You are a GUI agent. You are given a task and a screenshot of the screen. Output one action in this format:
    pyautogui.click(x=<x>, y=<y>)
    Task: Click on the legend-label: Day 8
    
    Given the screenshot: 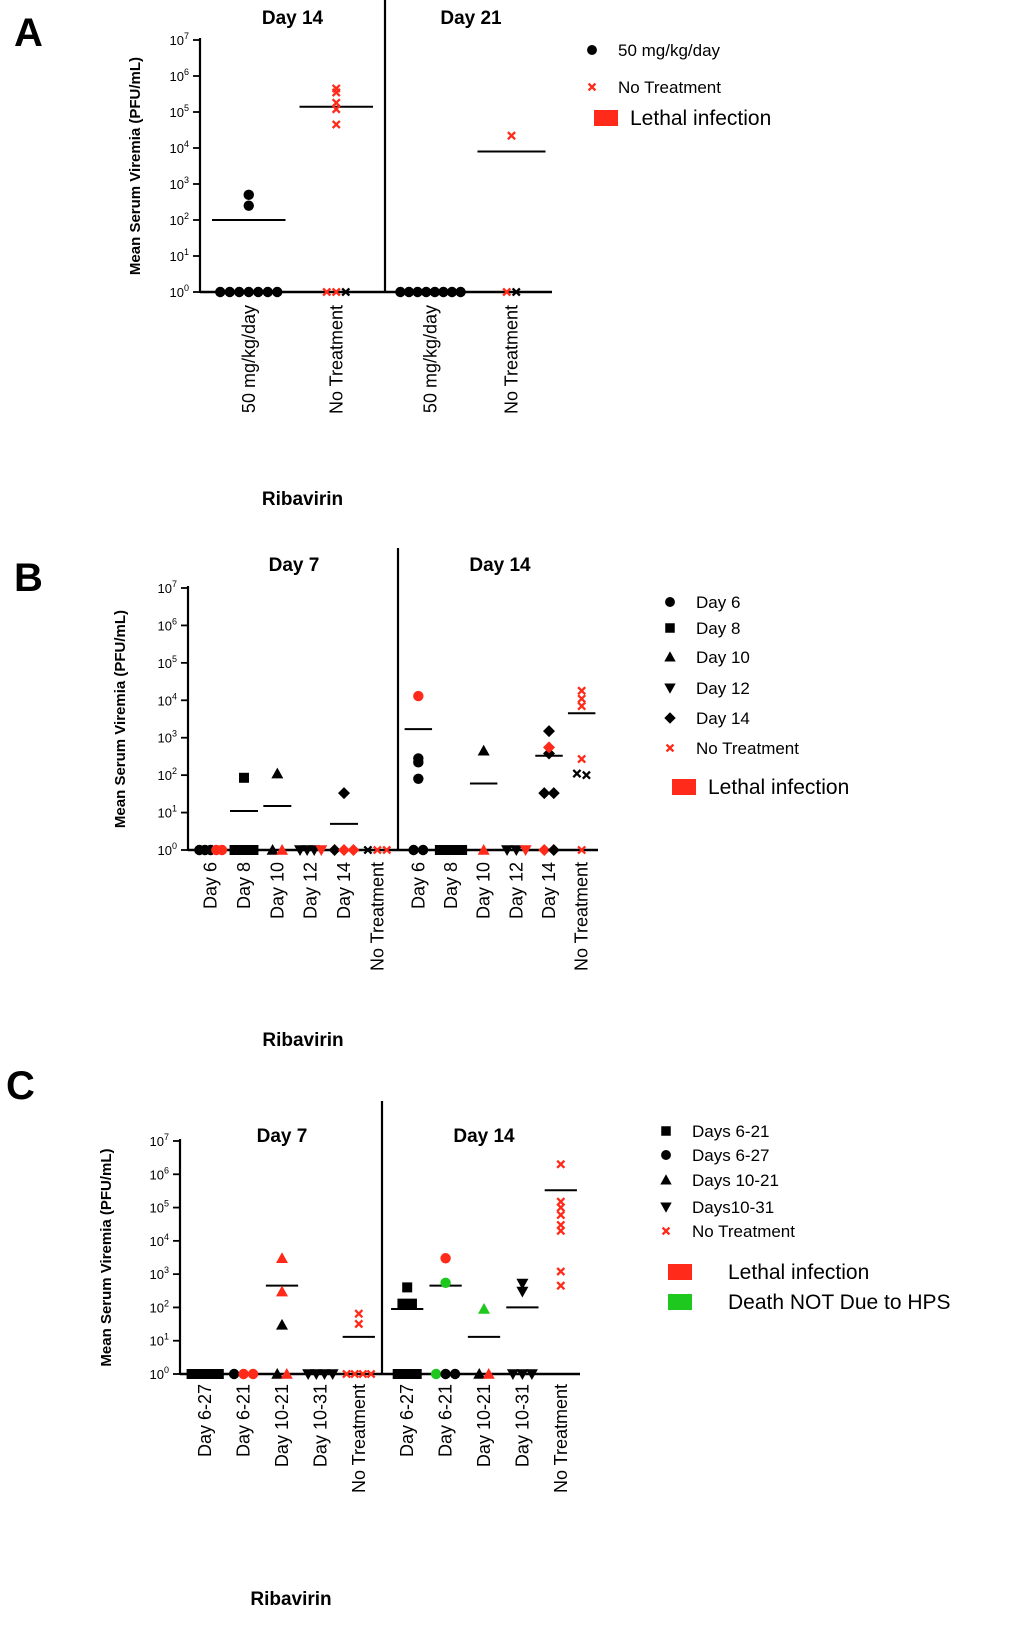 What is the action you would take?
    pyautogui.click(x=718, y=628)
    